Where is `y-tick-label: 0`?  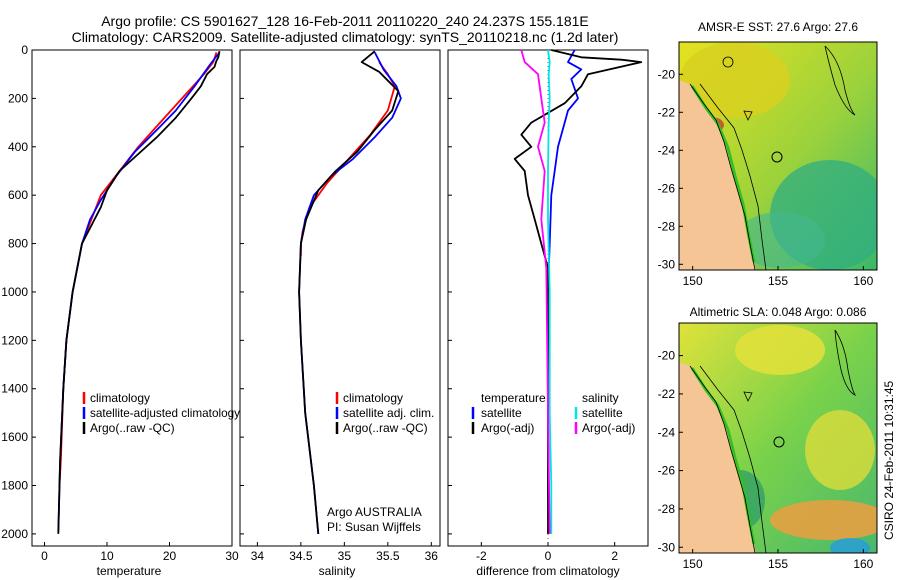
y-tick-label: 0 is located at coordinates (24, 50).